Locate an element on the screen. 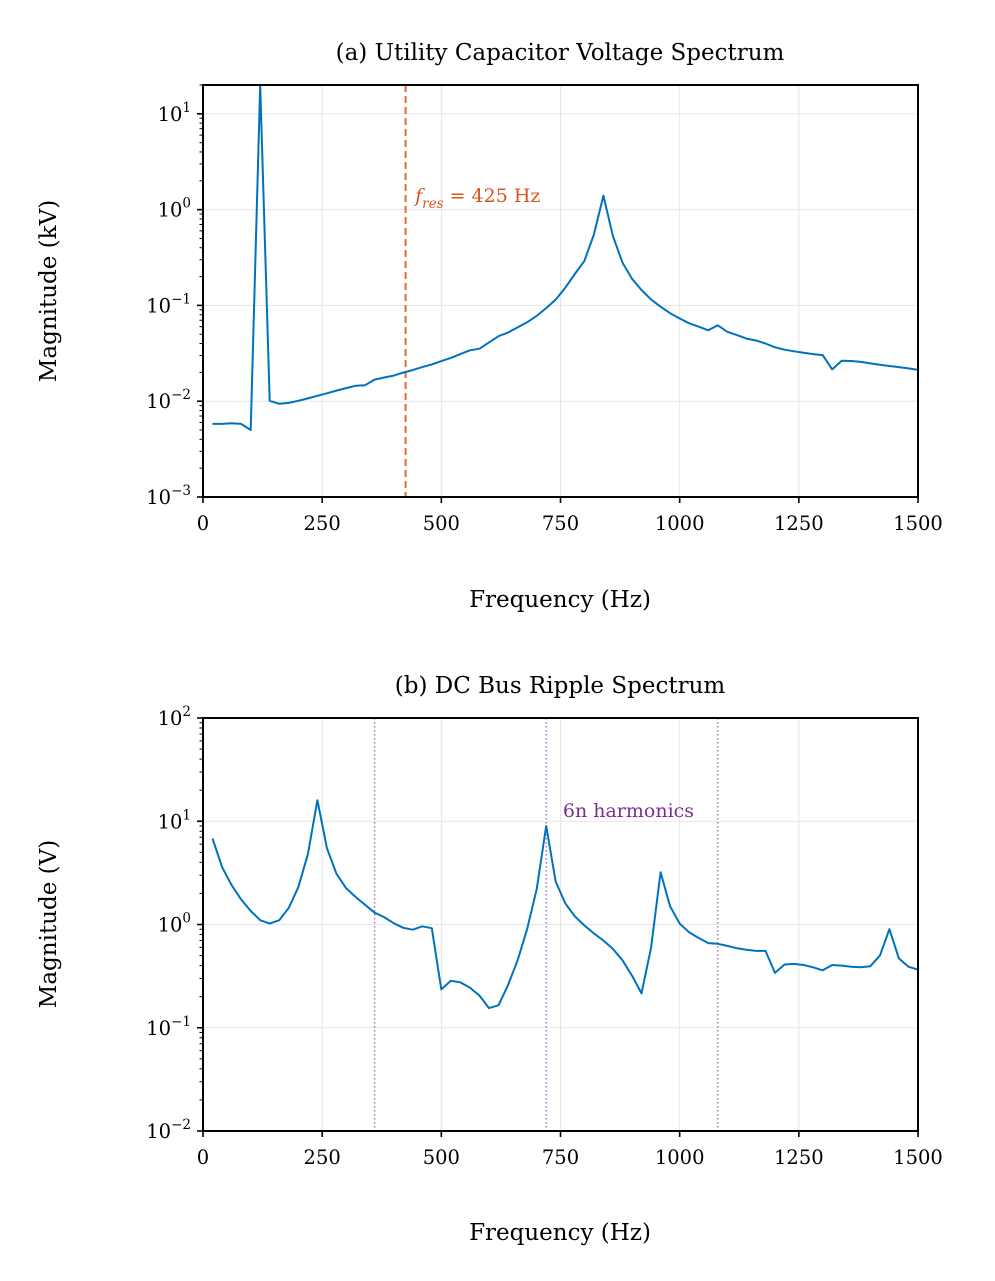  panel-b-x-axis-label: Frequency (Hz) is located at coordinates (560, 1233).